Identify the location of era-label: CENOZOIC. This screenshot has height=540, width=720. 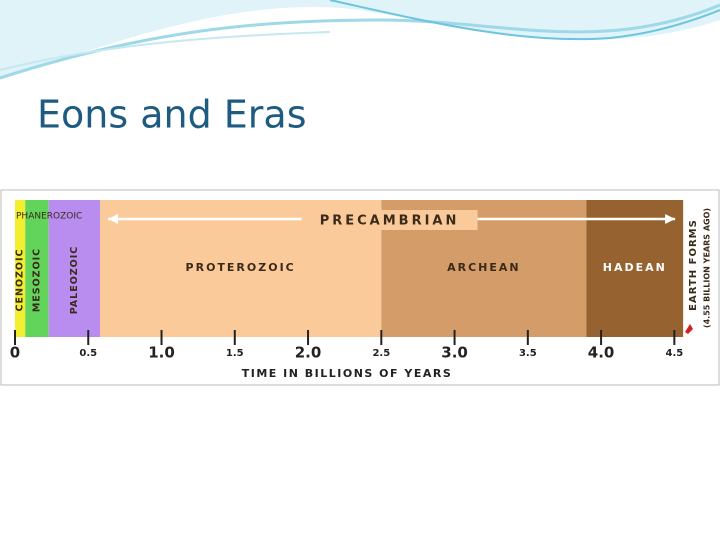
(20, 280).